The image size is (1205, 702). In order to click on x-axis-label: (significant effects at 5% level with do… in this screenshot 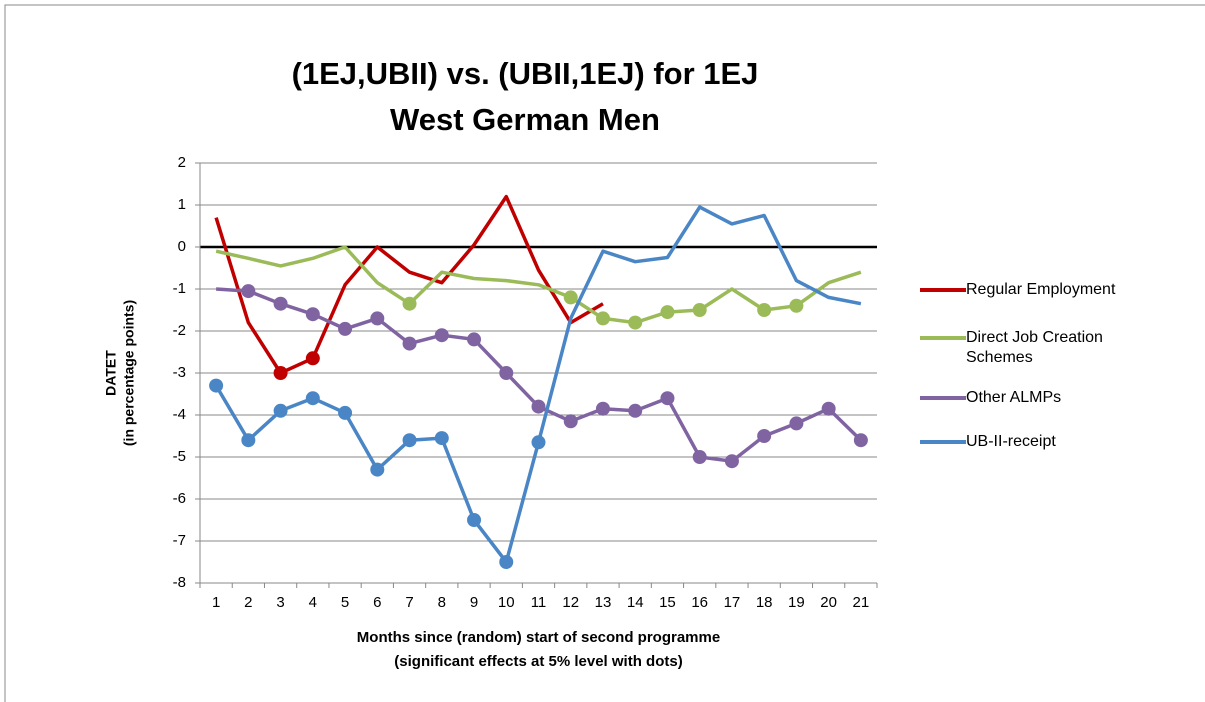, I will do `click(538, 661)`.